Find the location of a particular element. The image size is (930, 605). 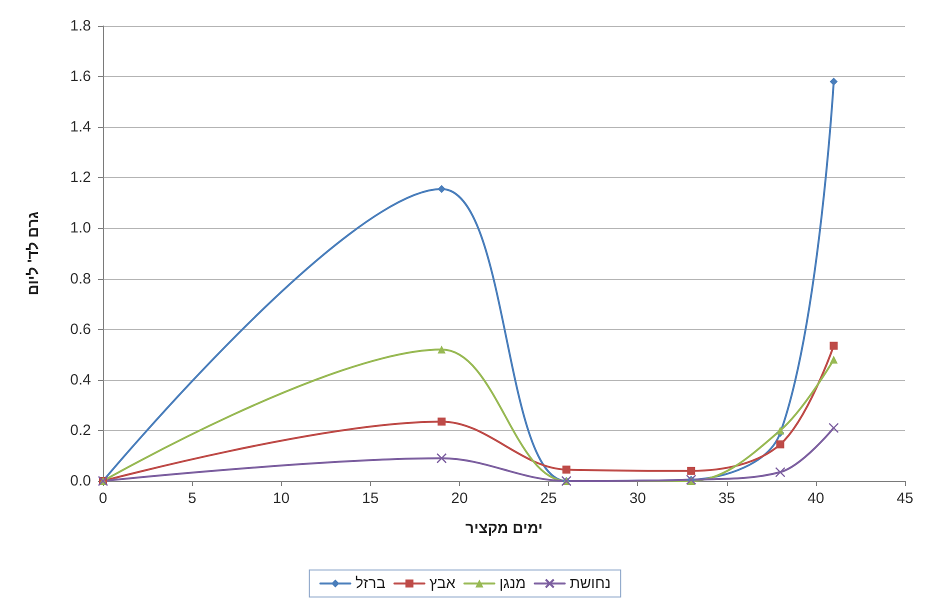

x-tick-label: 20 is located at coordinates (459, 498).